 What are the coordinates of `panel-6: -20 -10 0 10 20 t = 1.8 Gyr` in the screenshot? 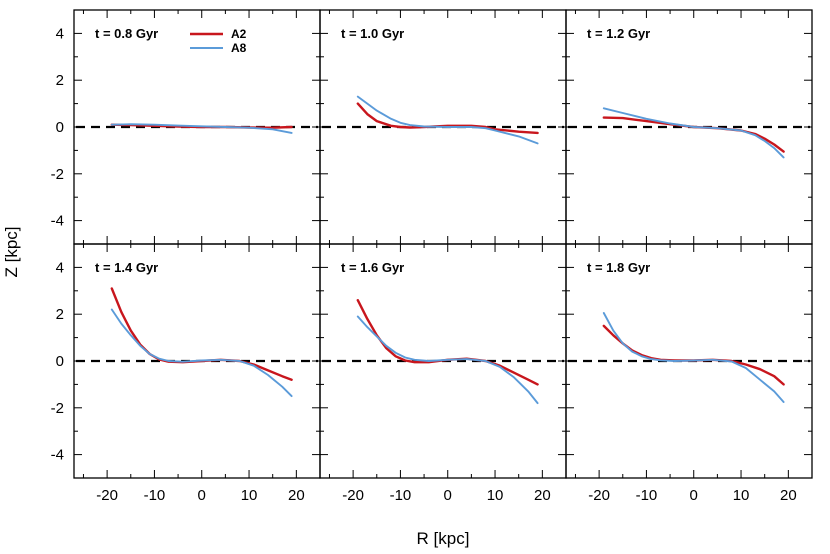 It's located at (689, 373).